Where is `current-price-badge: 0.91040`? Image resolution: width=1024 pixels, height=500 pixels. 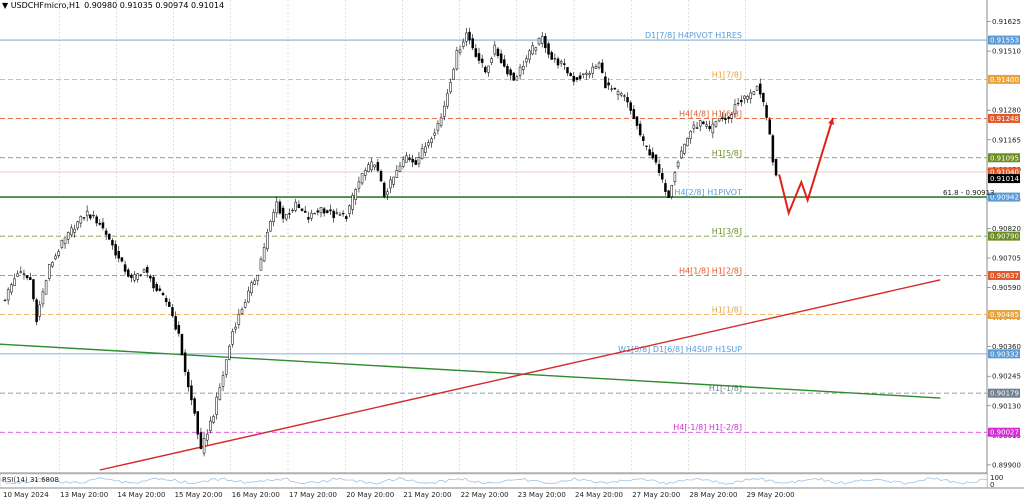
current-price-badge: 0.91040 is located at coordinates (1004, 172).